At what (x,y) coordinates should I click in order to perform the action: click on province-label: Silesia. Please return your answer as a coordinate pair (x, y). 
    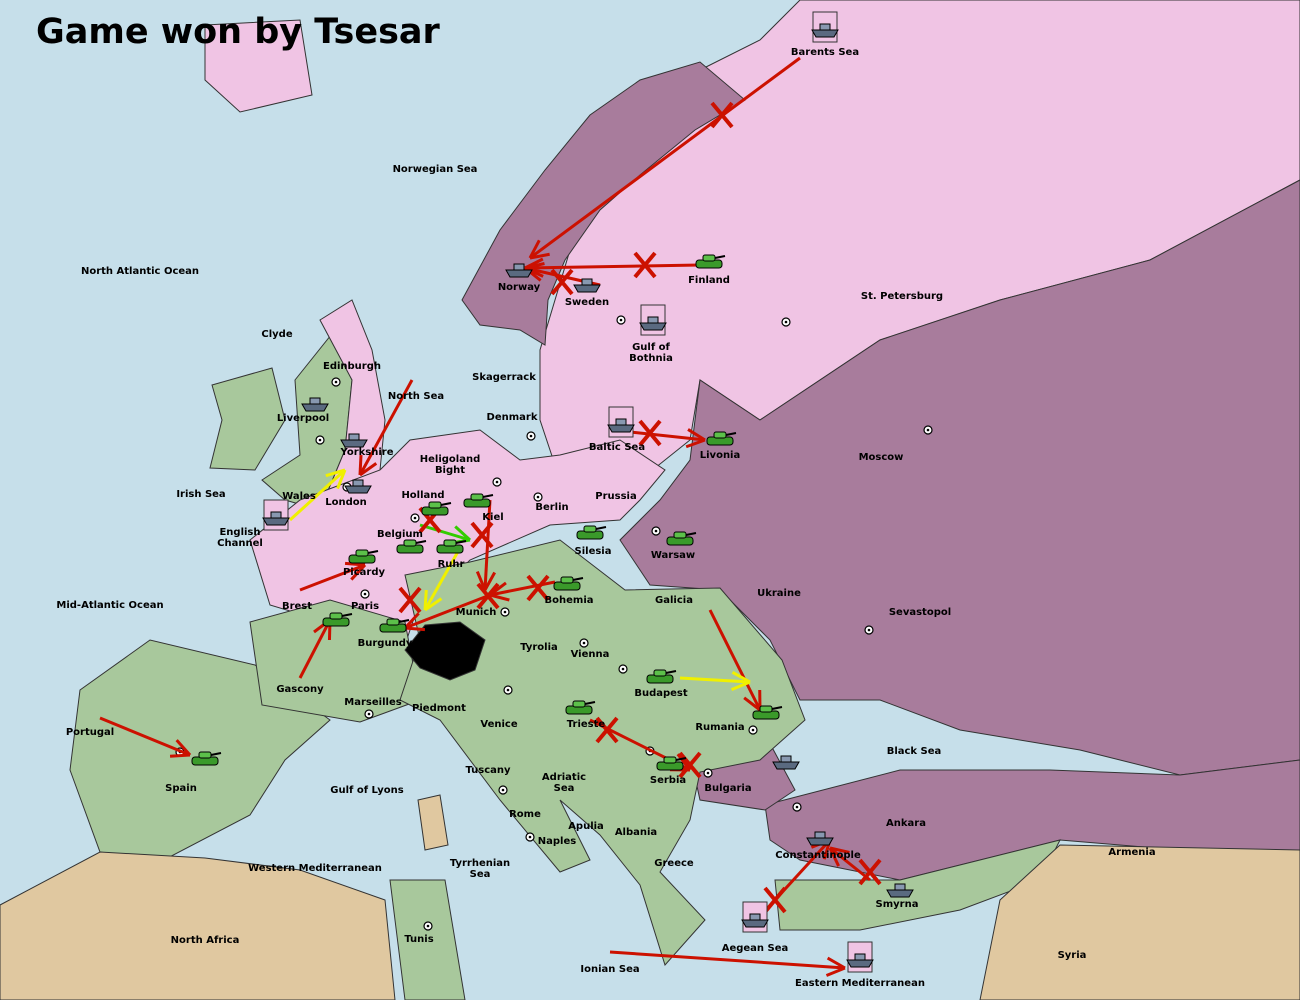
    Looking at the image, I should click on (593, 551).